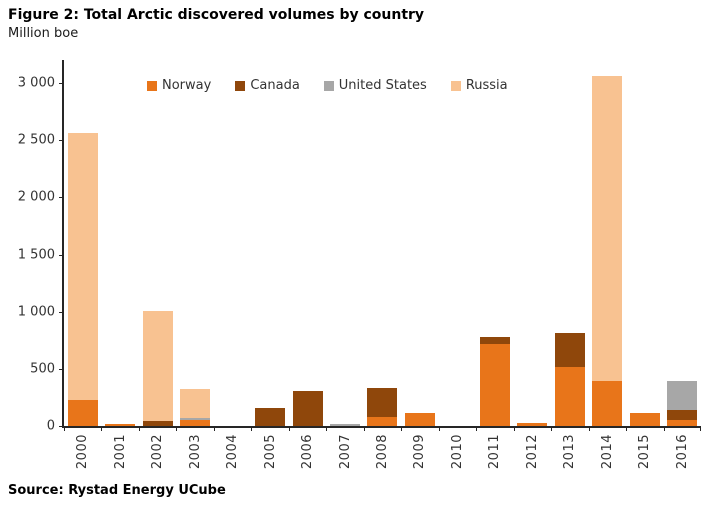 Image resolution: width=711 pixels, height=506 pixels. I want to click on bar-2014, so click(607, 251).